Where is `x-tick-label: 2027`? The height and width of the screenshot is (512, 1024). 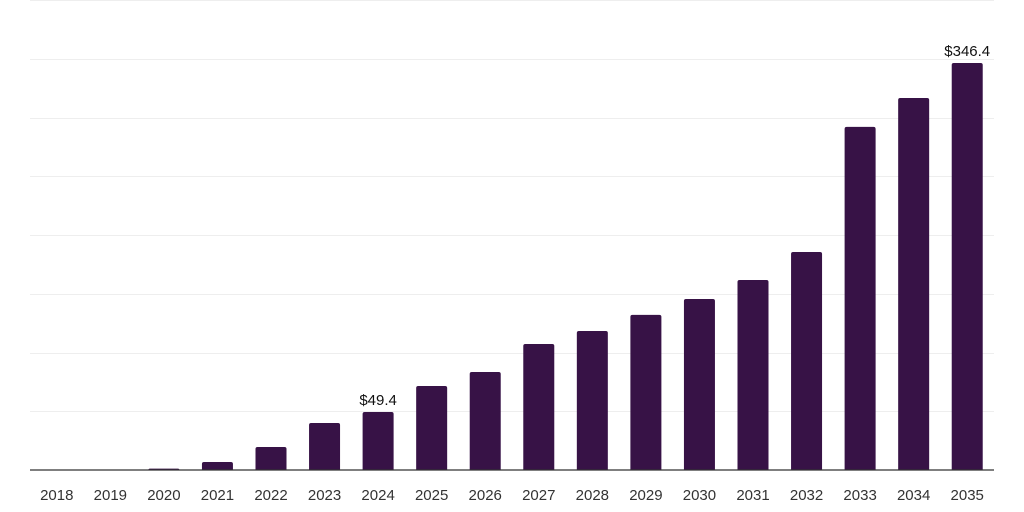 x-tick-label: 2027 is located at coordinates (538, 495).